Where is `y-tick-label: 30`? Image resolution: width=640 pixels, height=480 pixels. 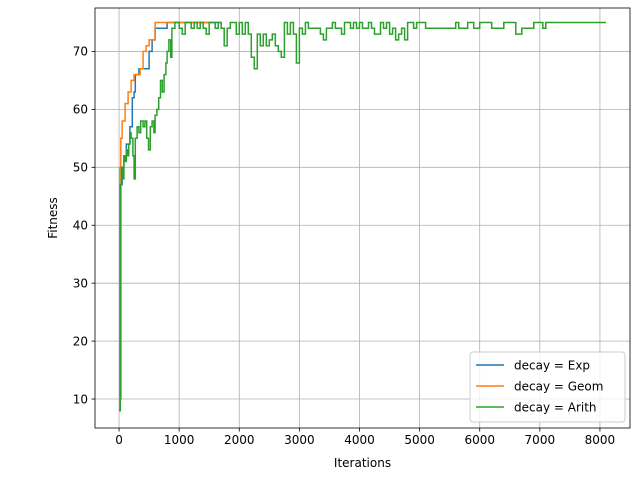
y-tick-label: 30 is located at coordinates (80, 283).